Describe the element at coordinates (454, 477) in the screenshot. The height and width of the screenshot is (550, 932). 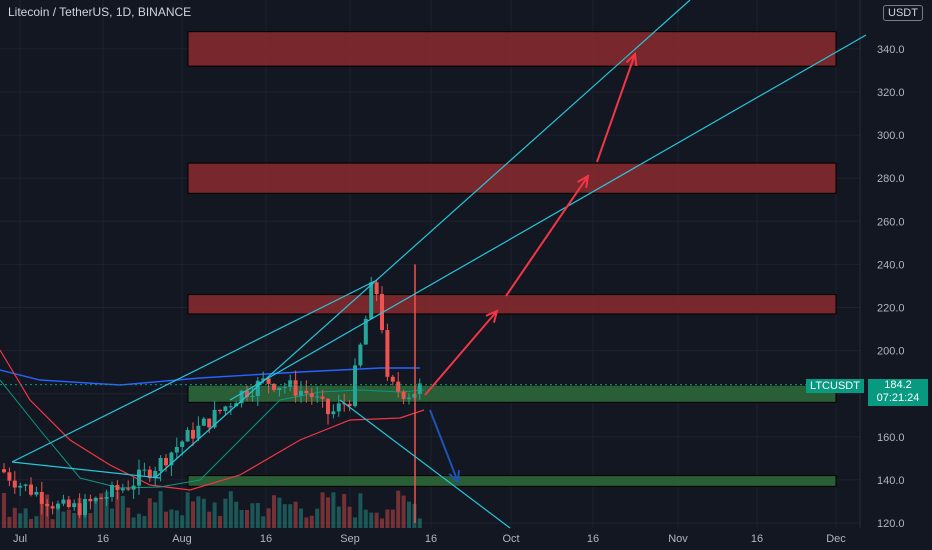
I see `projection-arrow-down-head` at that location.